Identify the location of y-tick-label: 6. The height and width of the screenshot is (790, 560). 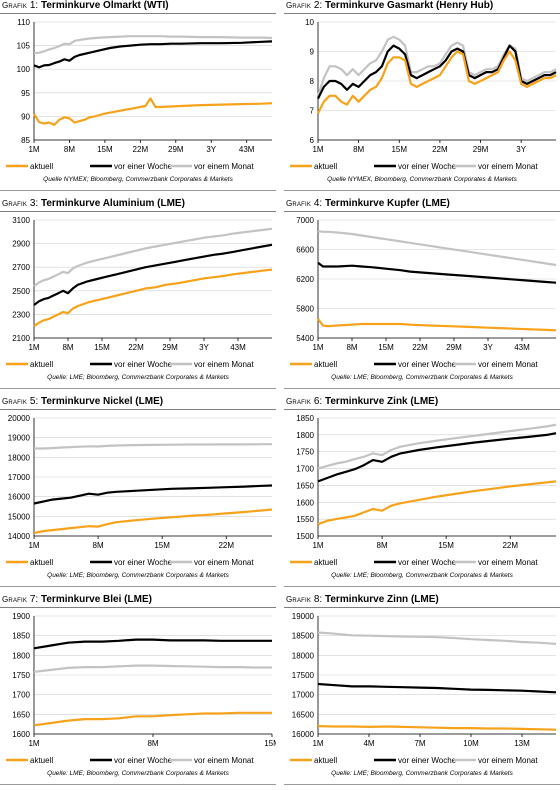
(312, 140).